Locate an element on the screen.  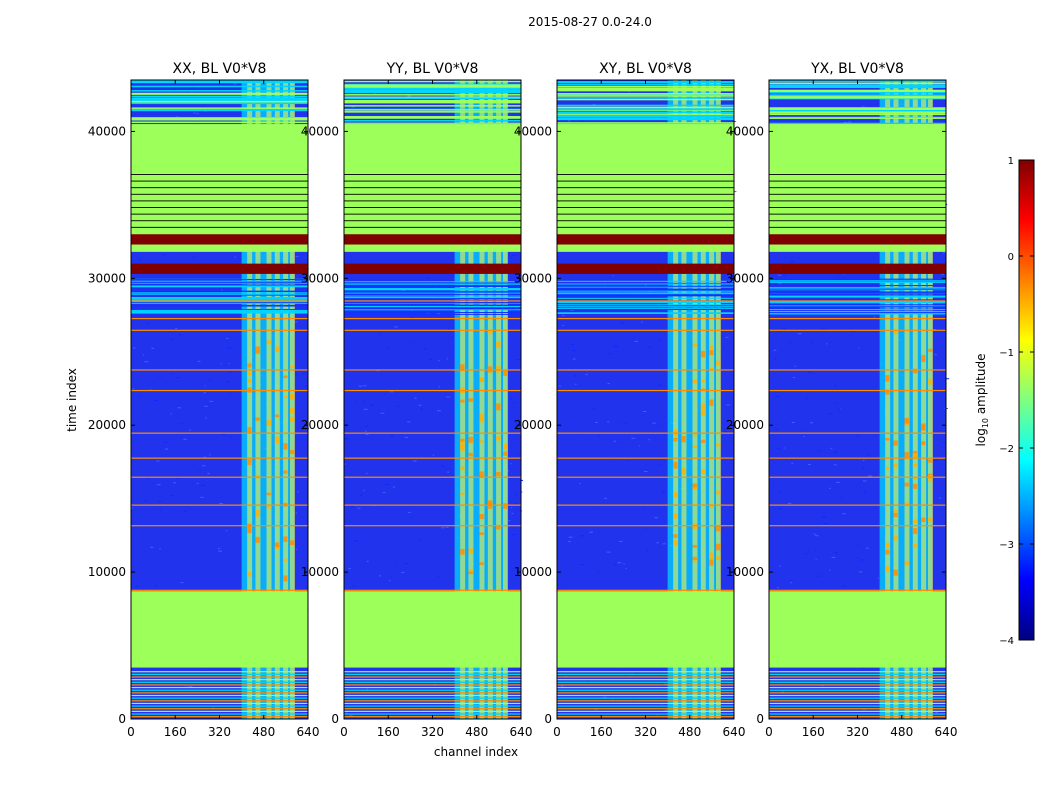
x-tick-label: 160 is located at coordinates (813, 732).